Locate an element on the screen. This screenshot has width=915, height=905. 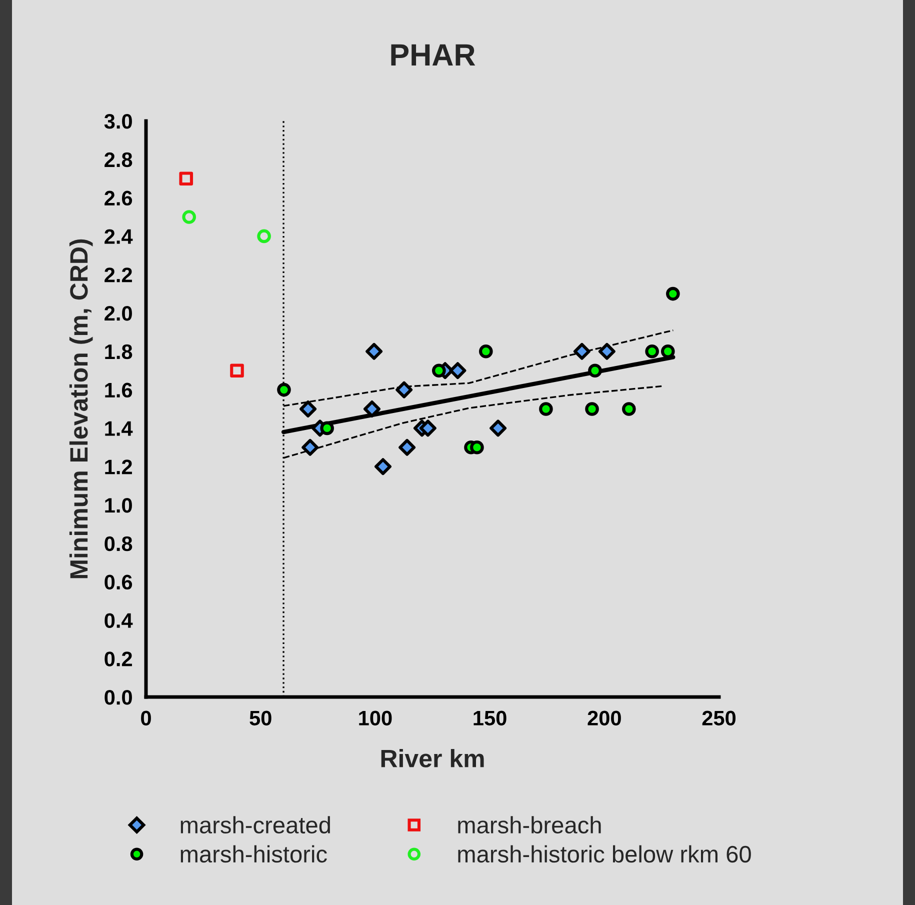
x-tick-label: 100 is located at coordinates (375, 718).